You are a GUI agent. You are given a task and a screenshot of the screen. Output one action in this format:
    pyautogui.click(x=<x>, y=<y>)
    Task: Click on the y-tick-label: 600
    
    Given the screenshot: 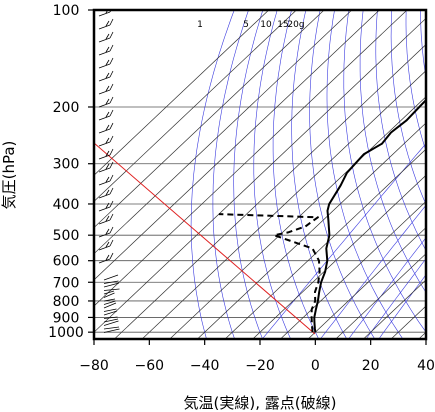 What is the action you would take?
    pyautogui.click(x=66, y=262)
    